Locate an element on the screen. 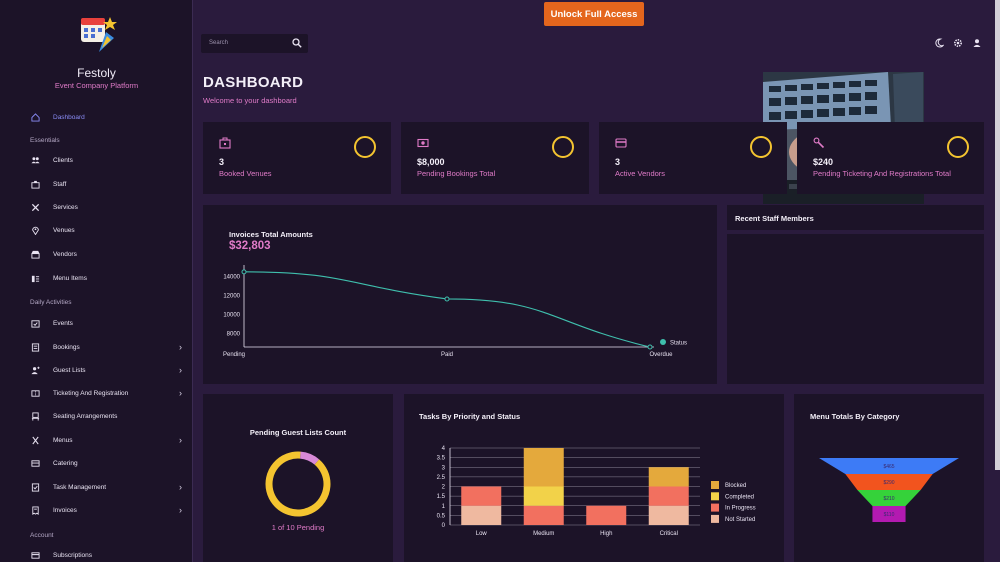 This screenshot has height=562, width=1000. scrollbar-thumb is located at coordinates (997, 235).